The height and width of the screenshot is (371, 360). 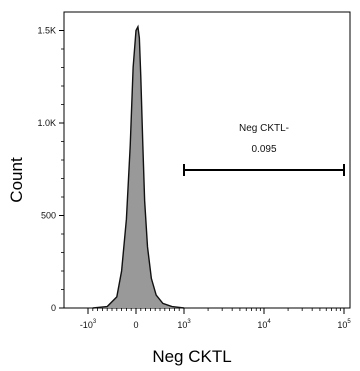 I want to click on y-tick-label-1: 500, so click(x=48, y=216).